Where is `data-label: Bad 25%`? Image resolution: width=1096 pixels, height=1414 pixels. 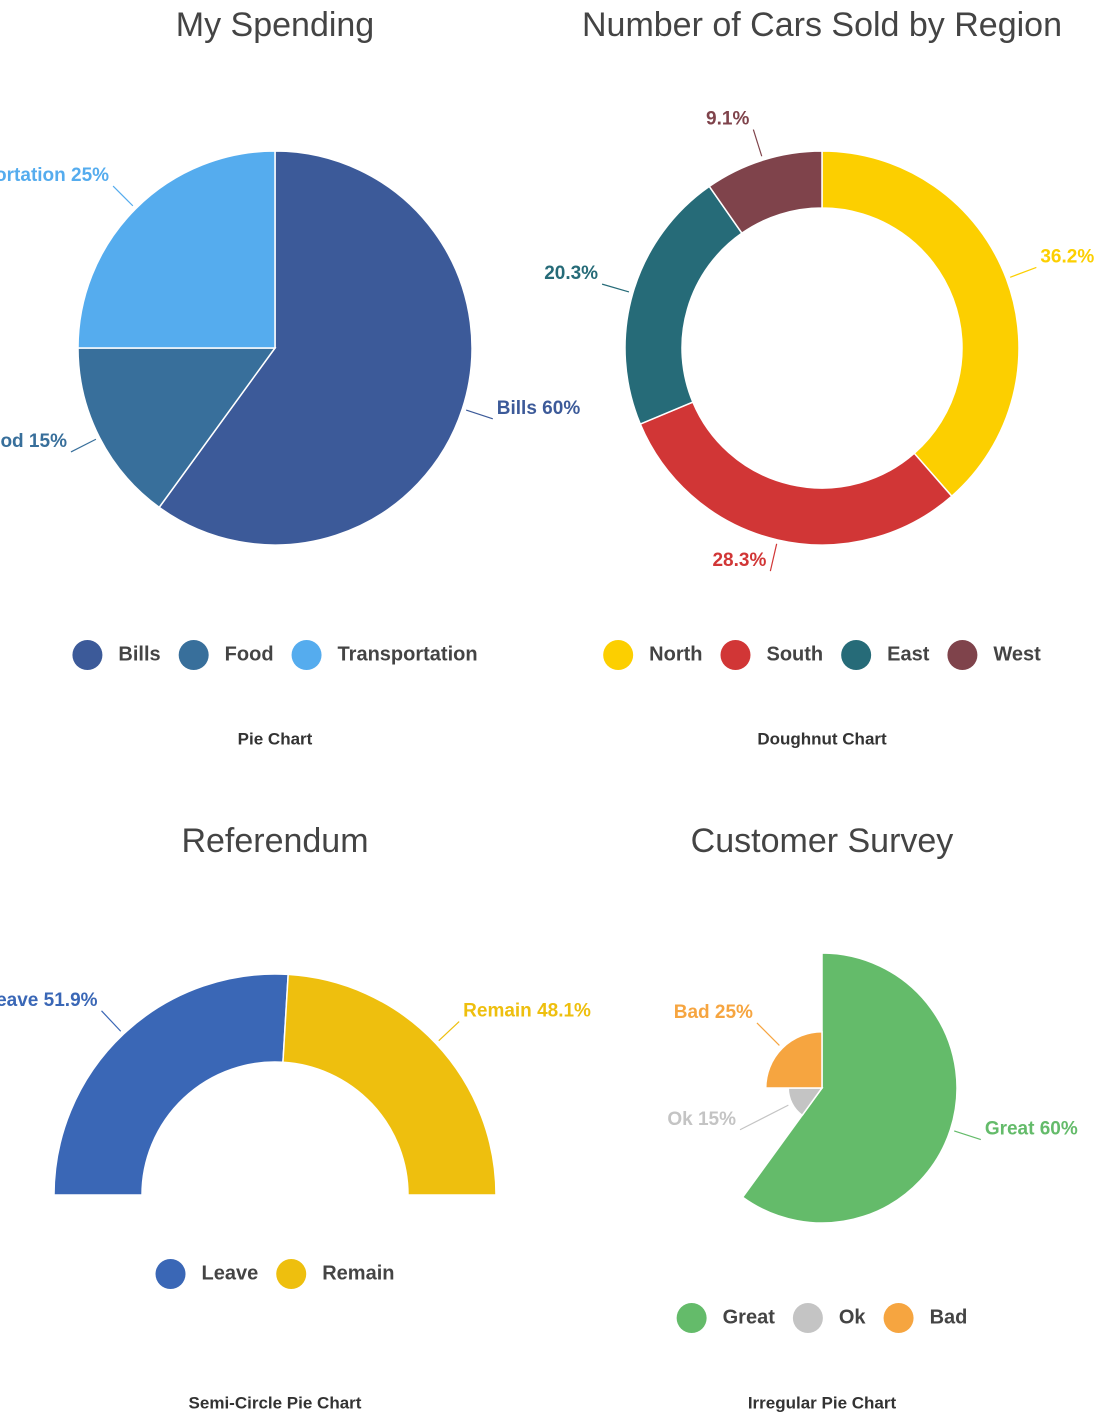
data-label: Bad 25% is located at coordinates (713, 1012).